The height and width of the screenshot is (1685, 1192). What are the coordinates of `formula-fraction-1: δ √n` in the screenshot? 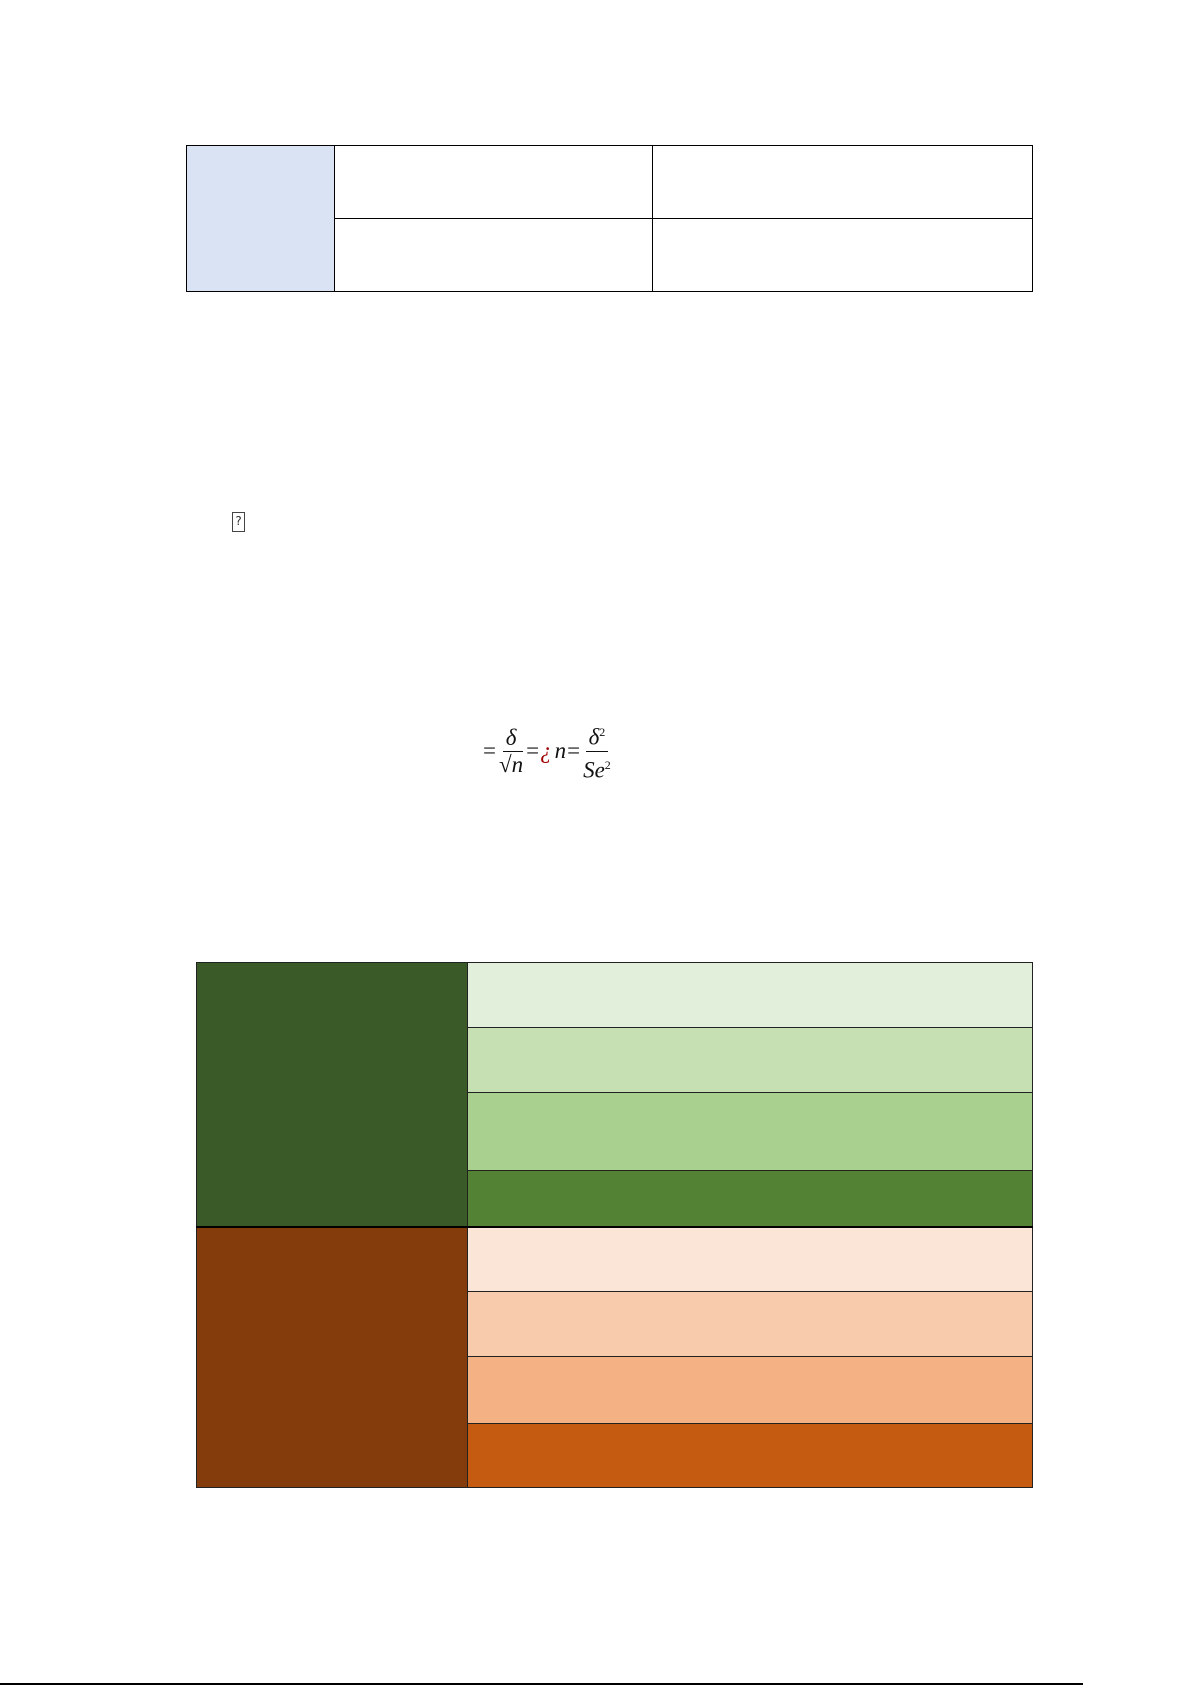 It's located at (511, 751).